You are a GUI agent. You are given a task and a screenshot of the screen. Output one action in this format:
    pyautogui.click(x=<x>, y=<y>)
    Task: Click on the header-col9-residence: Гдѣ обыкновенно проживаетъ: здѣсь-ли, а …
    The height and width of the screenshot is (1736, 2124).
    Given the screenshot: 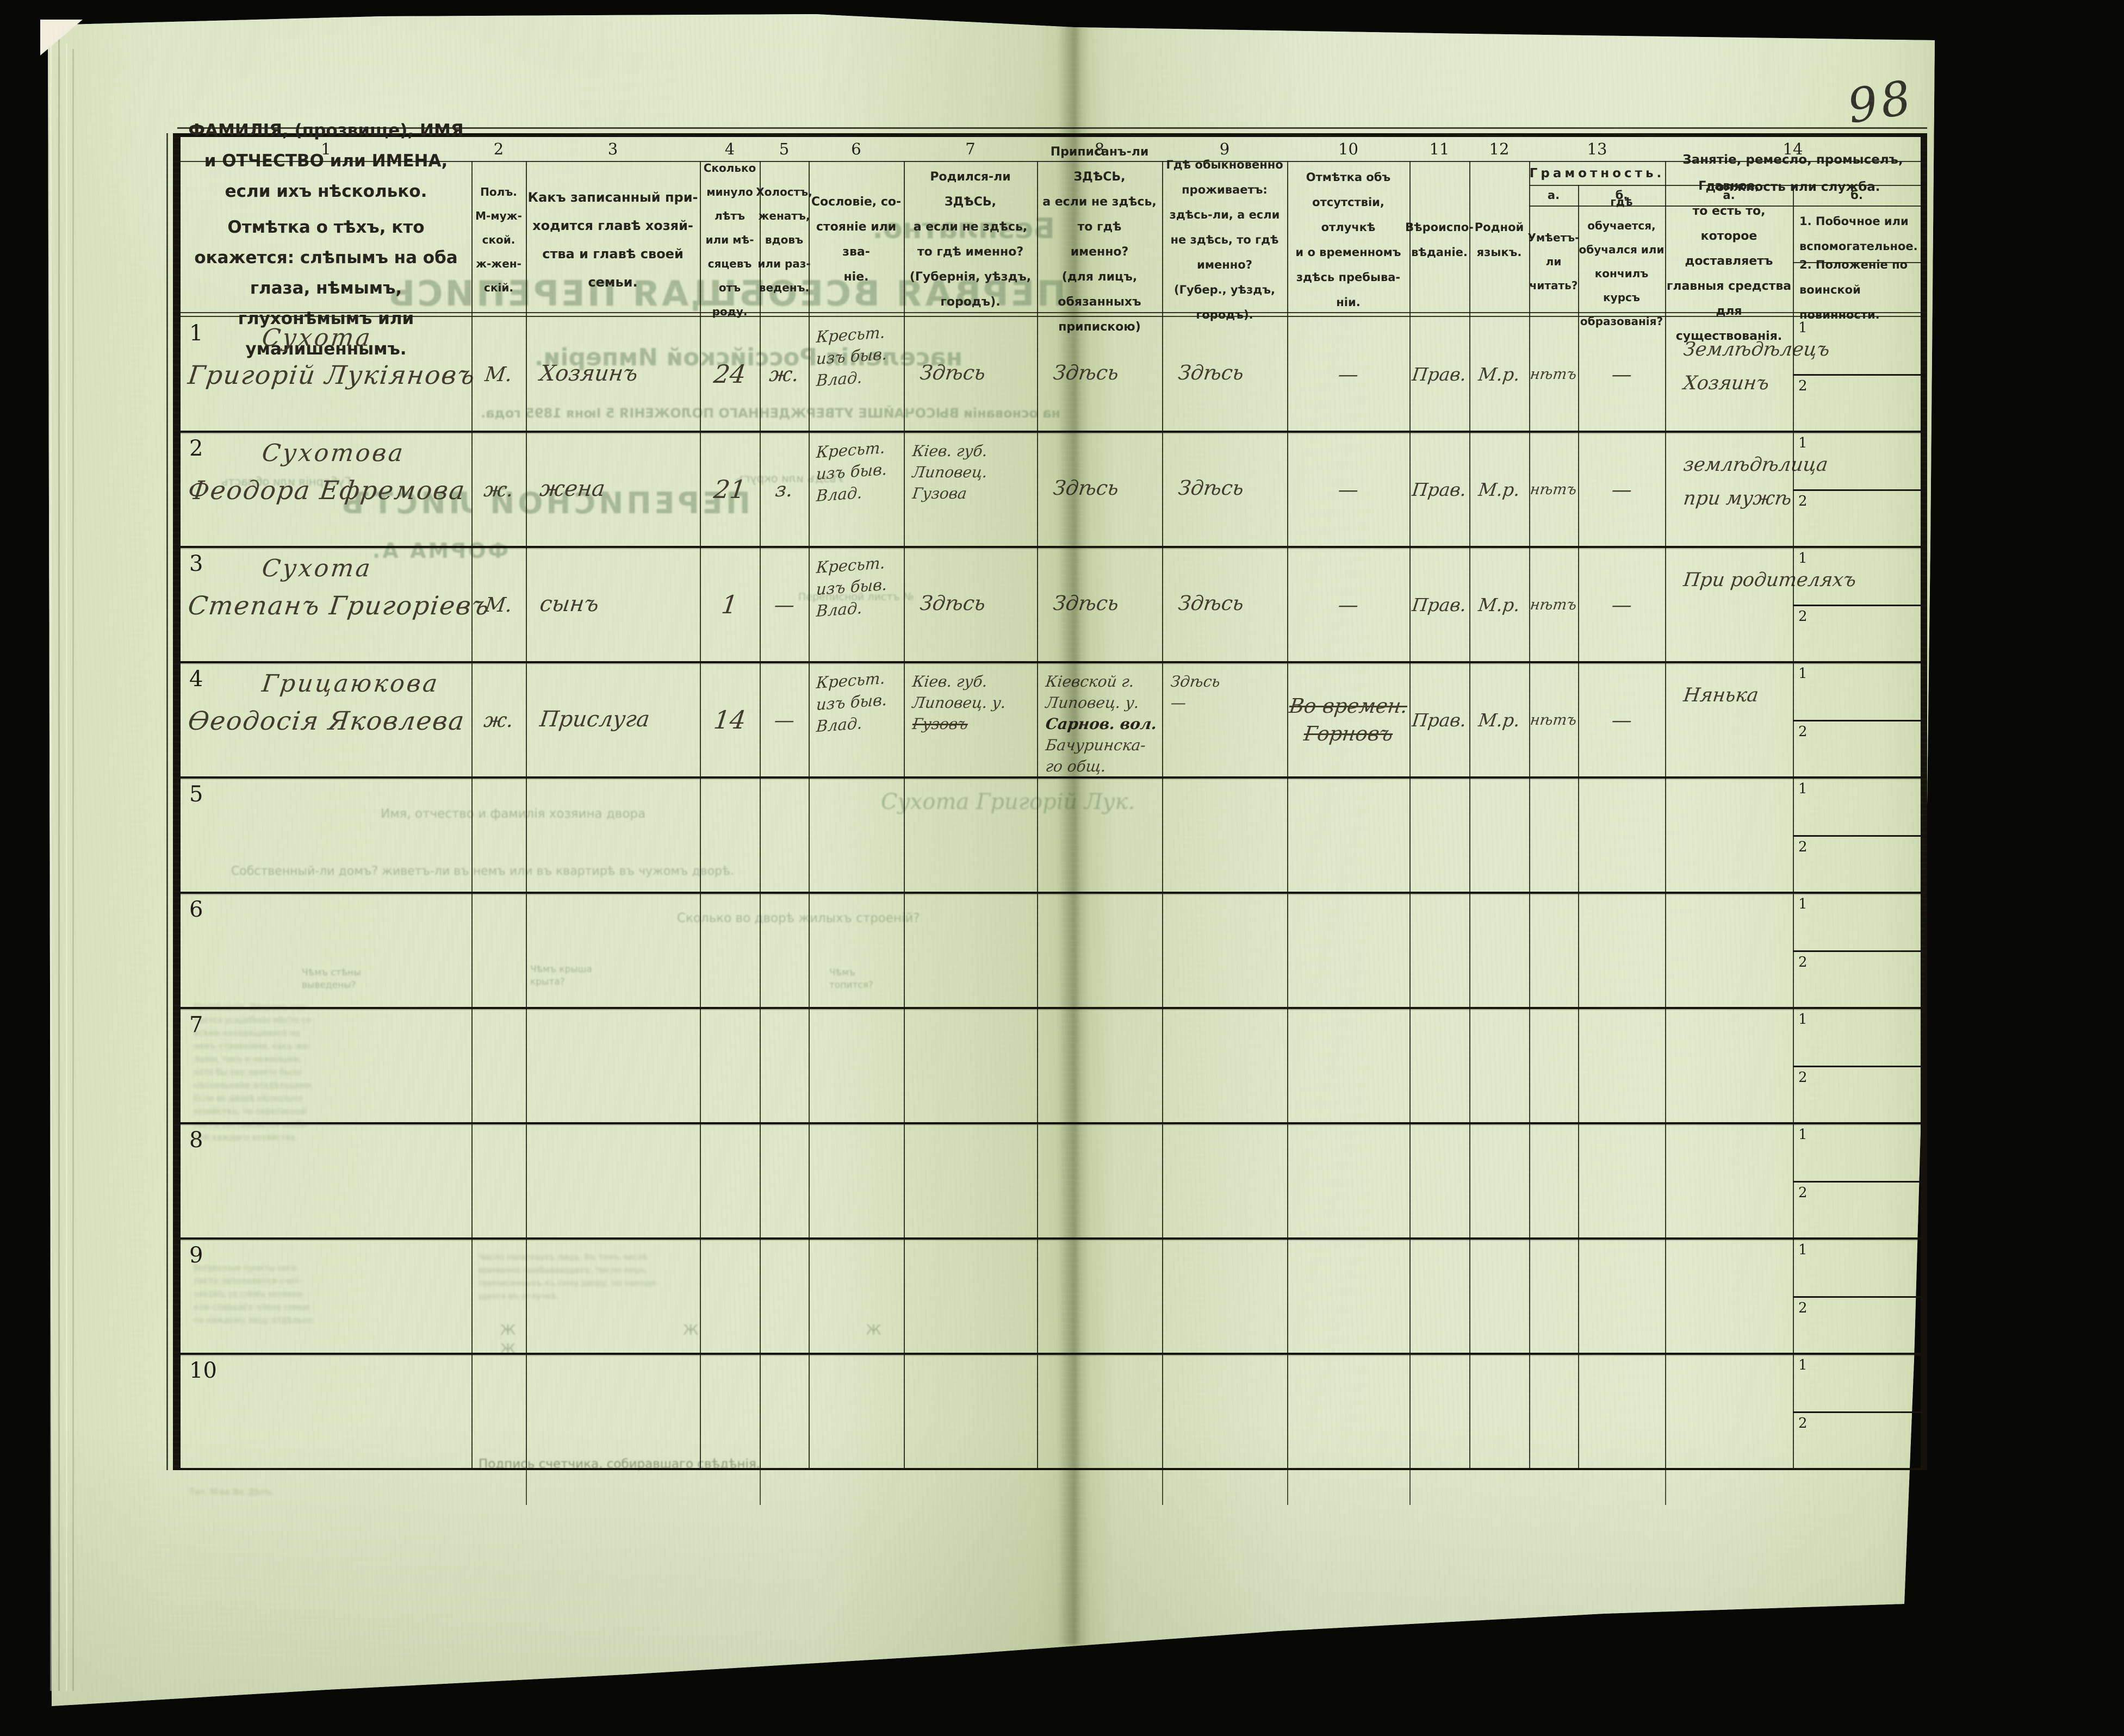 What is the action you would take?
    pyautogui.click(x=1224, y=239)
    